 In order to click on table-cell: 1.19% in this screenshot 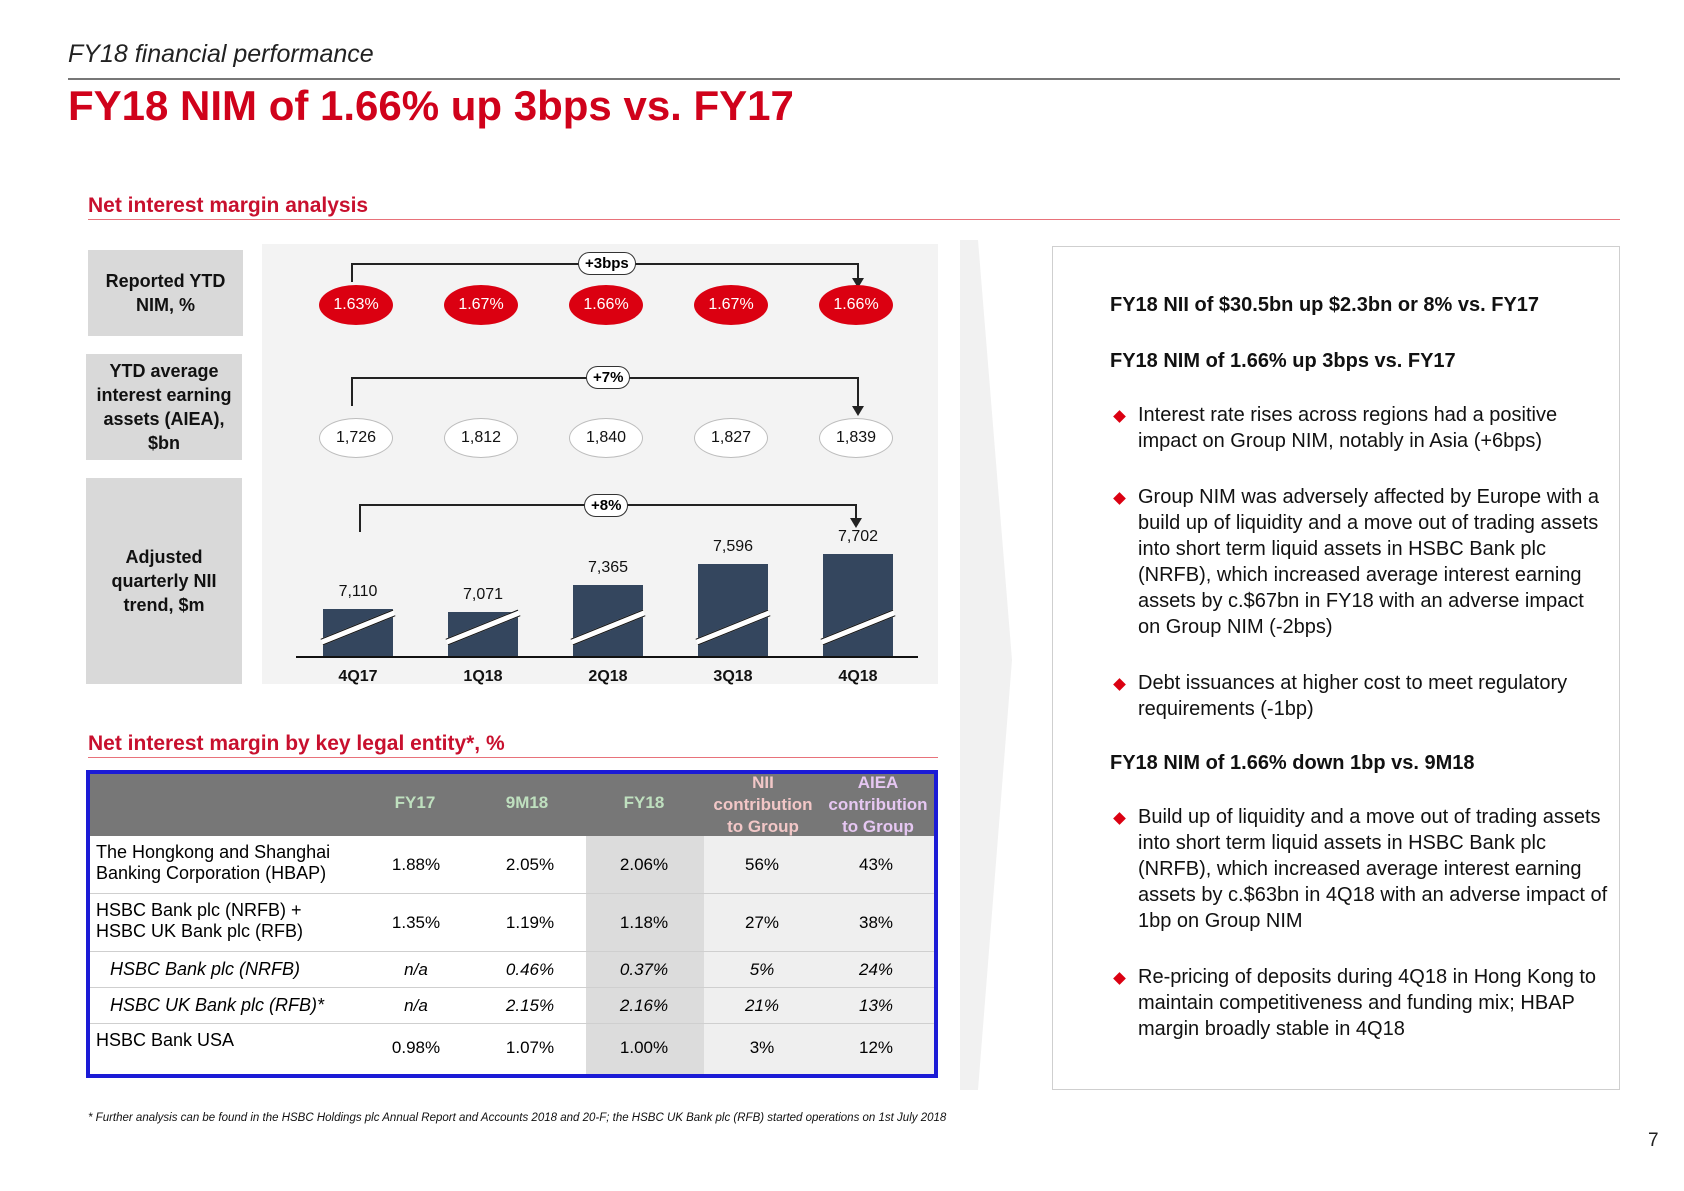, I will do `click(530, 922)`.